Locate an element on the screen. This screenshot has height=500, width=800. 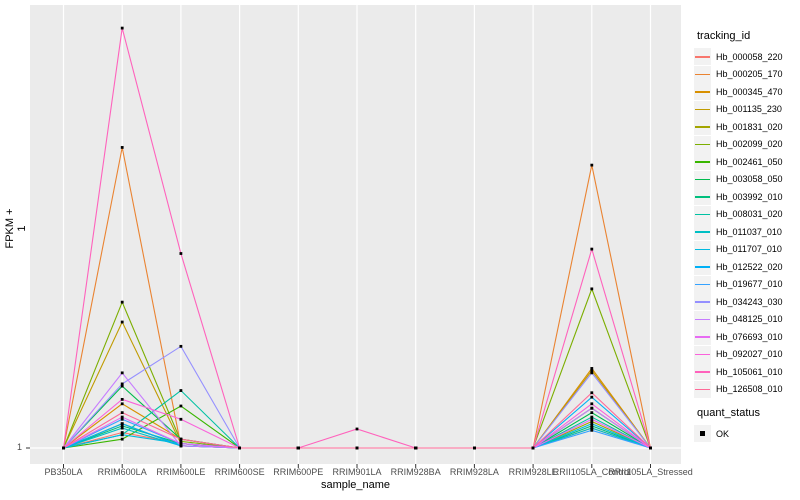
x-tick-label: RRIM928LA is located at coordinates (474, 472).